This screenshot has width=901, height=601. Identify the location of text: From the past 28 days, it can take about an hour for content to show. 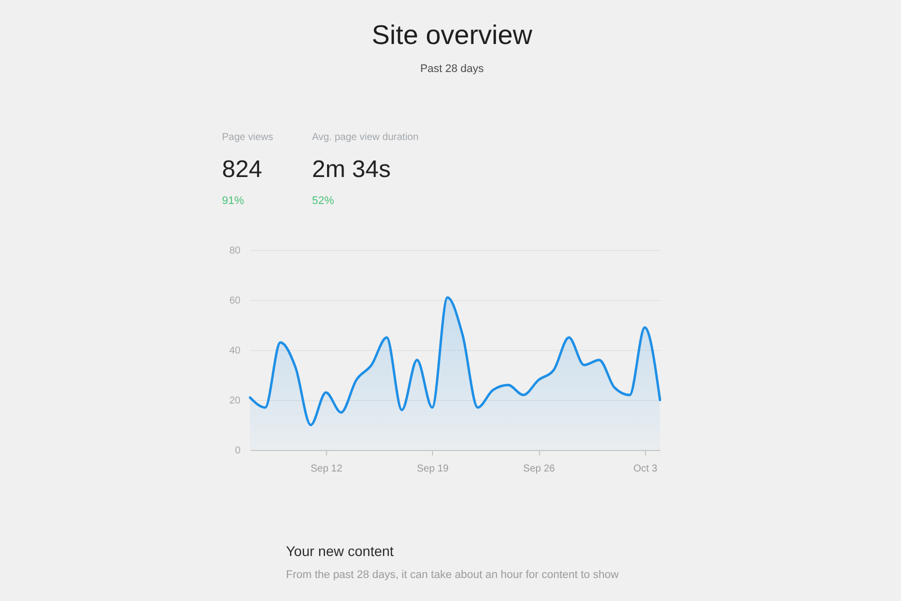
(452, 575).